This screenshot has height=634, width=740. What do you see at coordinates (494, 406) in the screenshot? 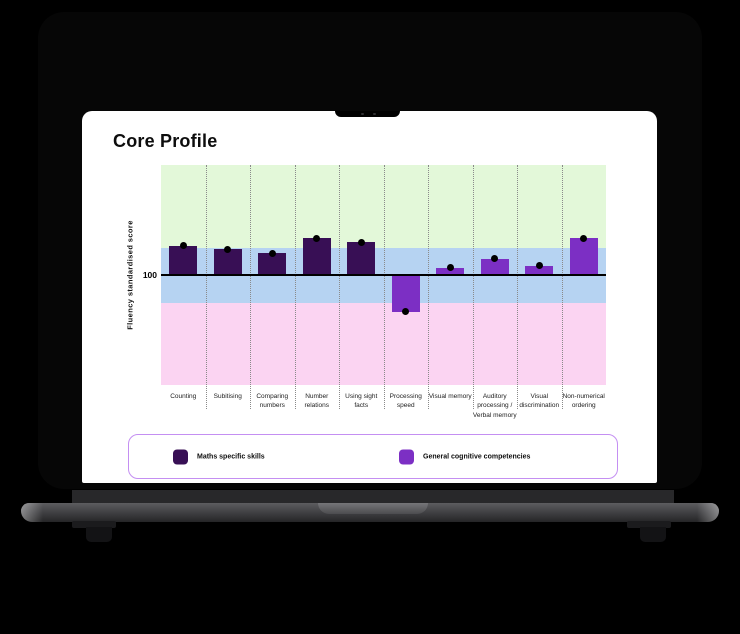
I see `x-axis-label: Auditory processing / Verbal memory` at bounding box center [494, 406].